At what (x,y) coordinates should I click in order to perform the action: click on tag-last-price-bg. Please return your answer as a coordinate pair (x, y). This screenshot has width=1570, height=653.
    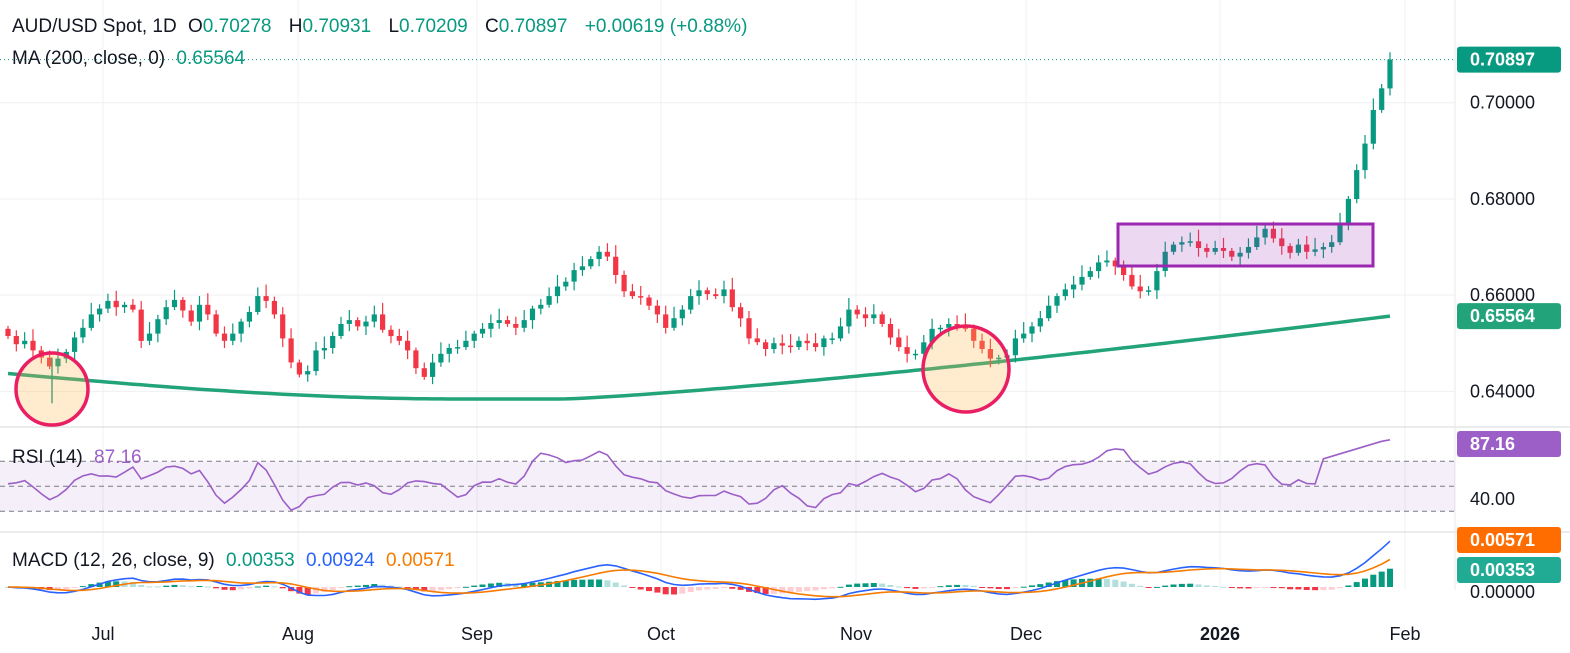
    Looking at the image, I should click on (1509, 59).